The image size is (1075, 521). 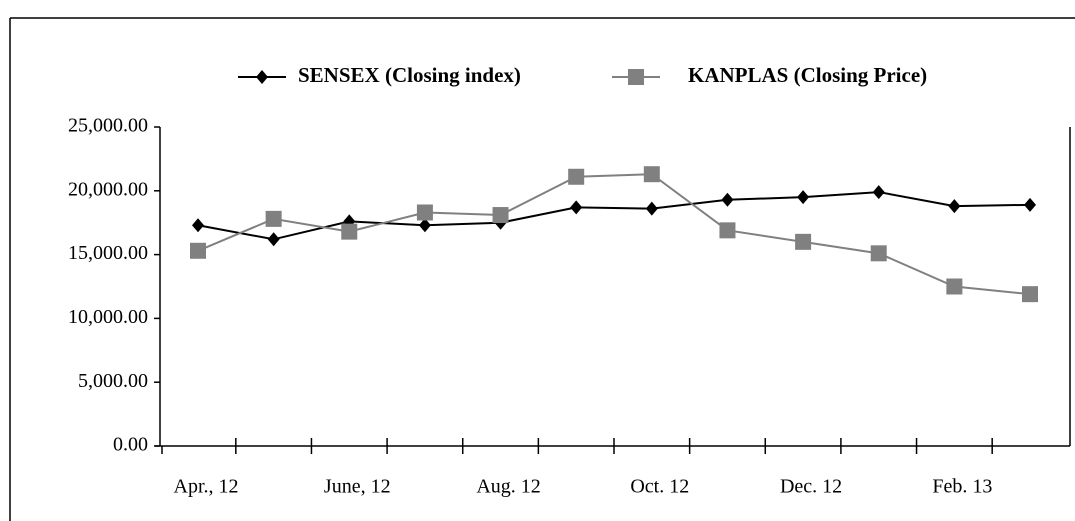 I want to click on legend-label: KANPLAS (Closing Price), so click(x=807, y=75).